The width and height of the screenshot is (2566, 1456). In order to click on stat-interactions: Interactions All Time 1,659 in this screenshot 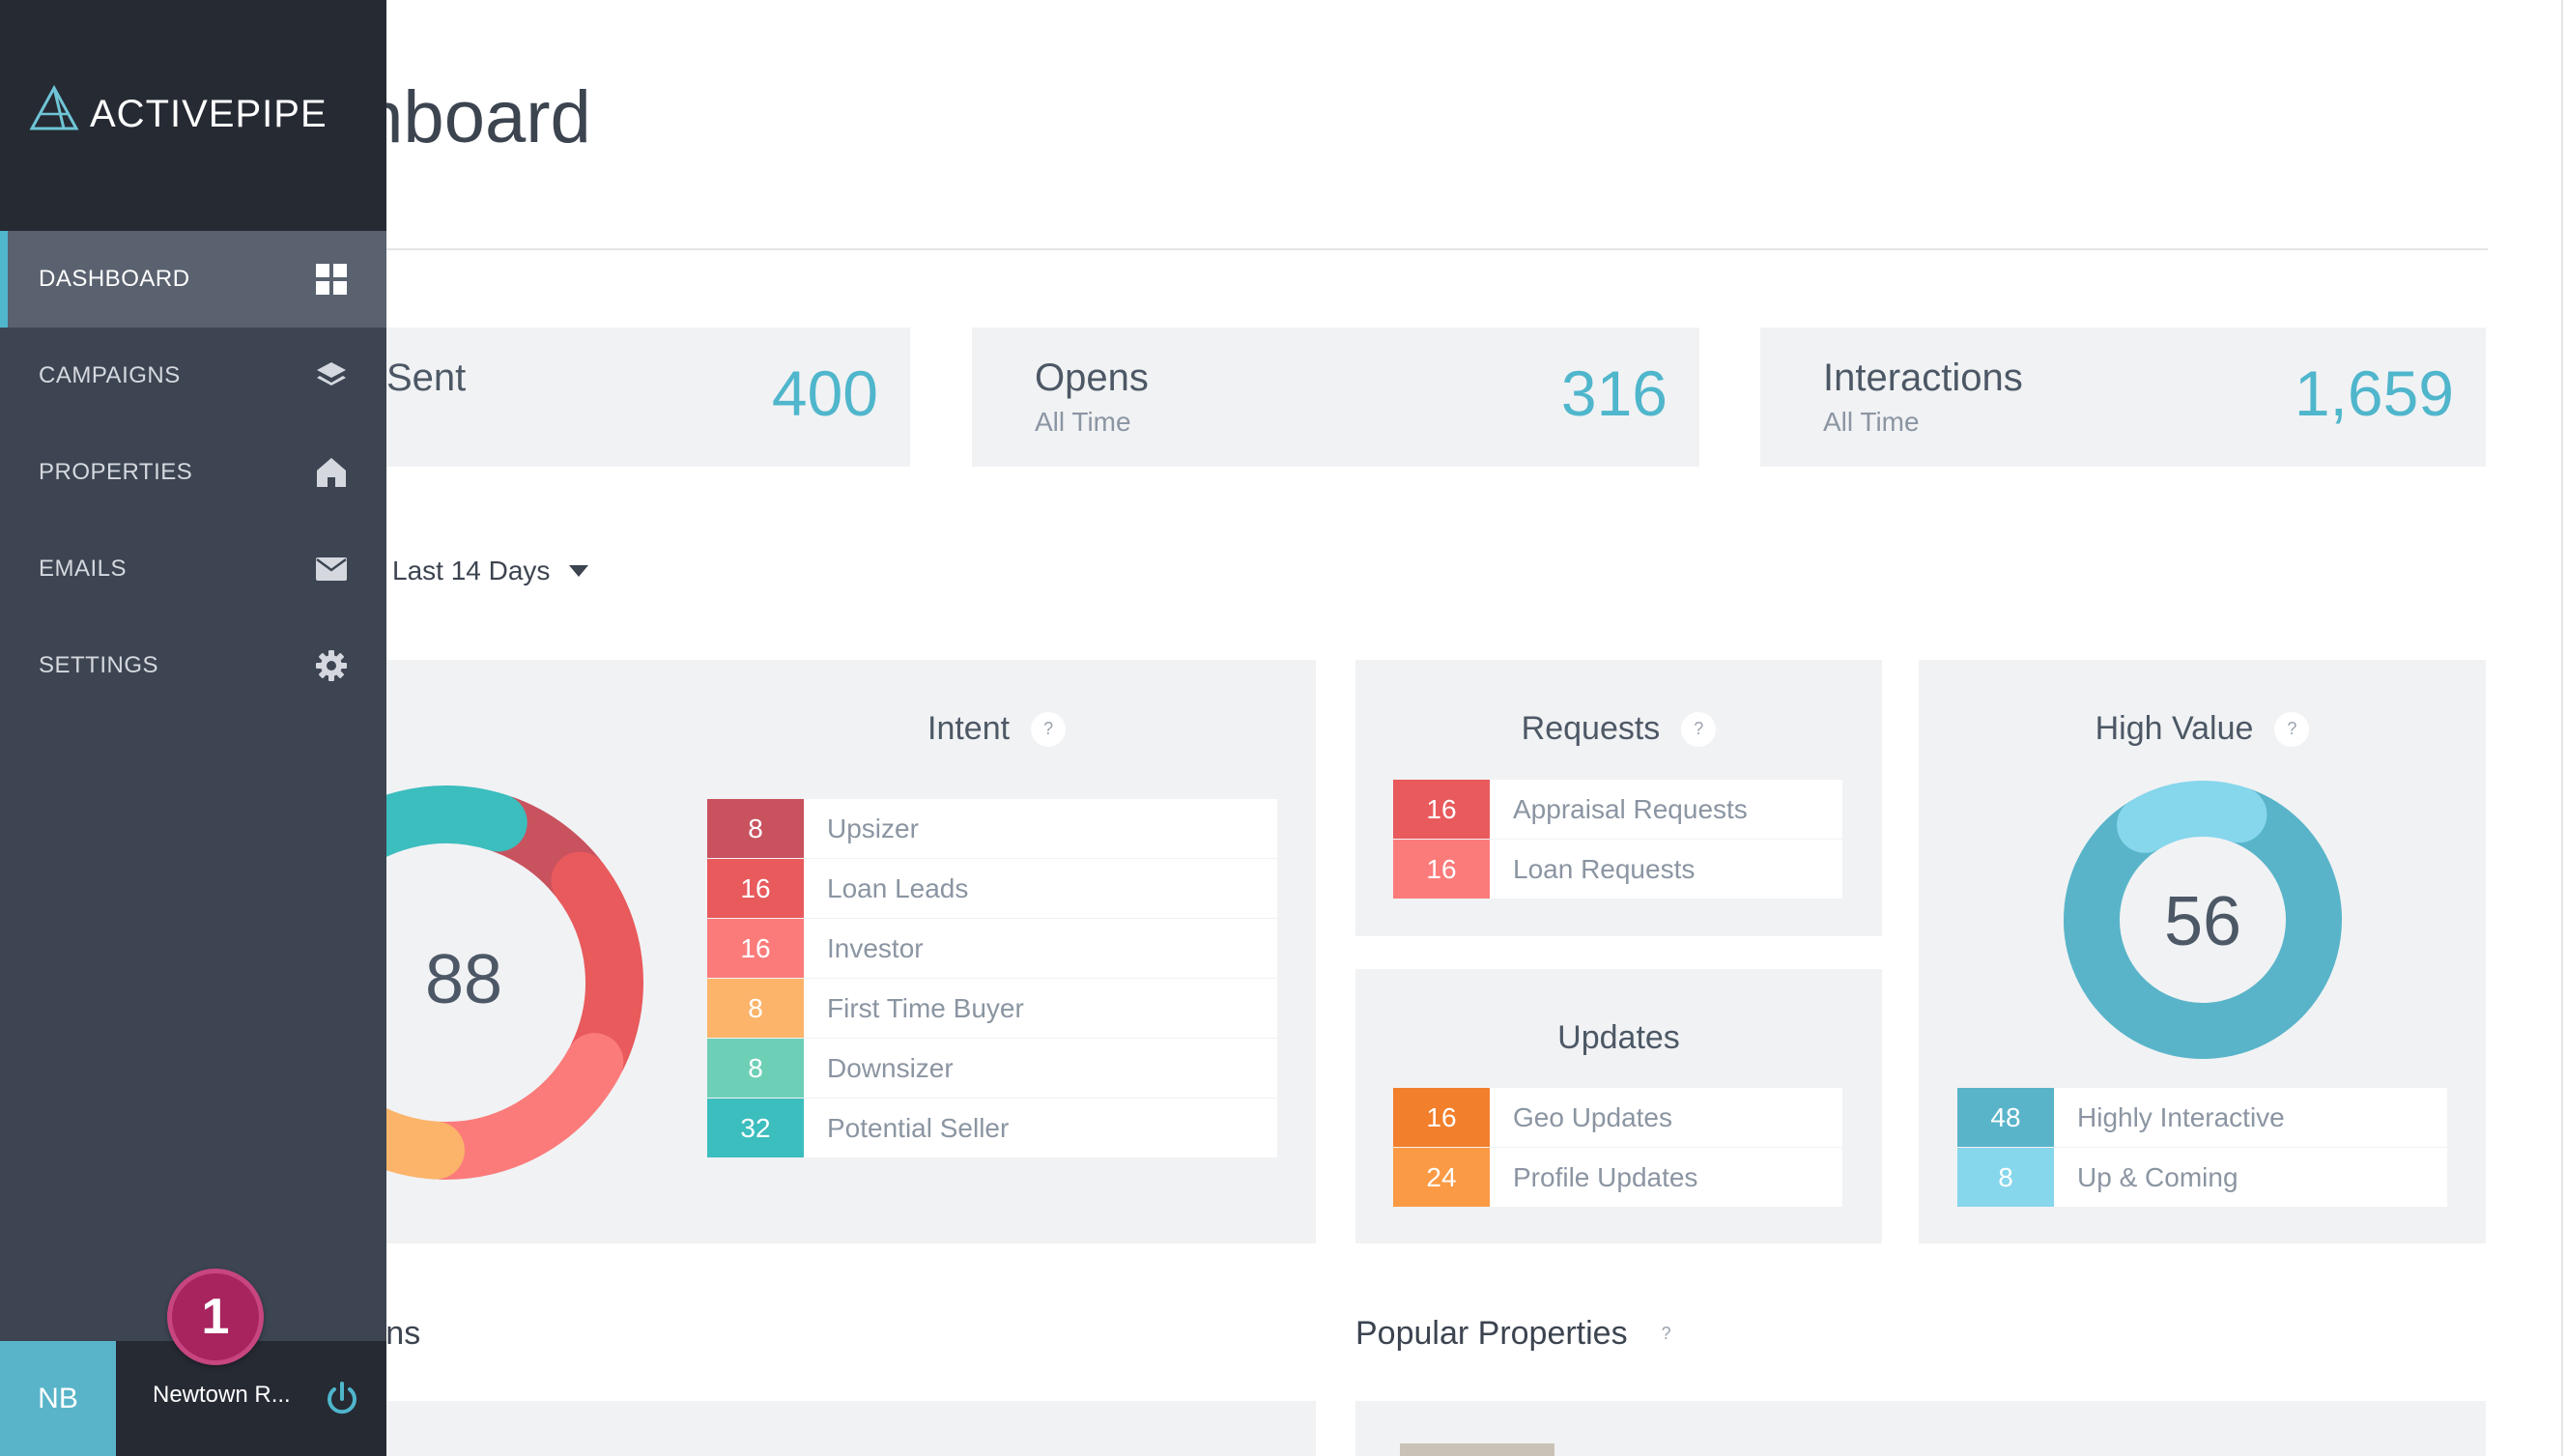, I will do `click(2123, 398)`.